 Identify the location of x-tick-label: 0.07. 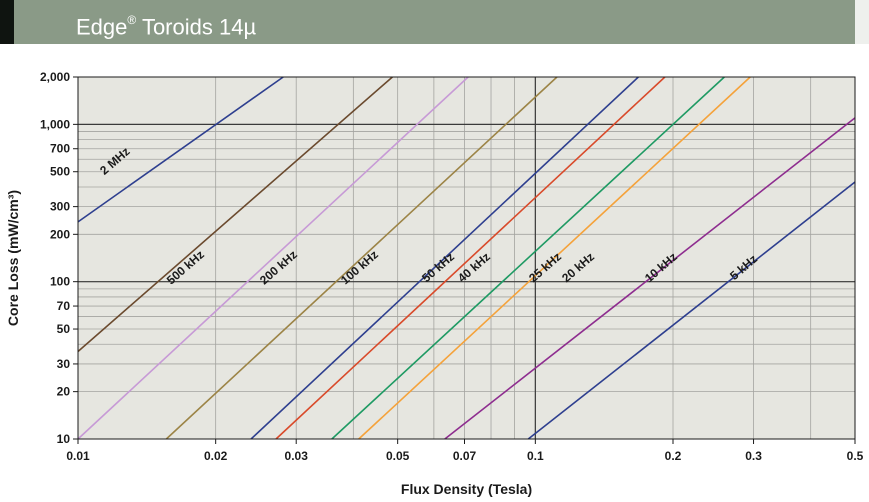
(465, 456).